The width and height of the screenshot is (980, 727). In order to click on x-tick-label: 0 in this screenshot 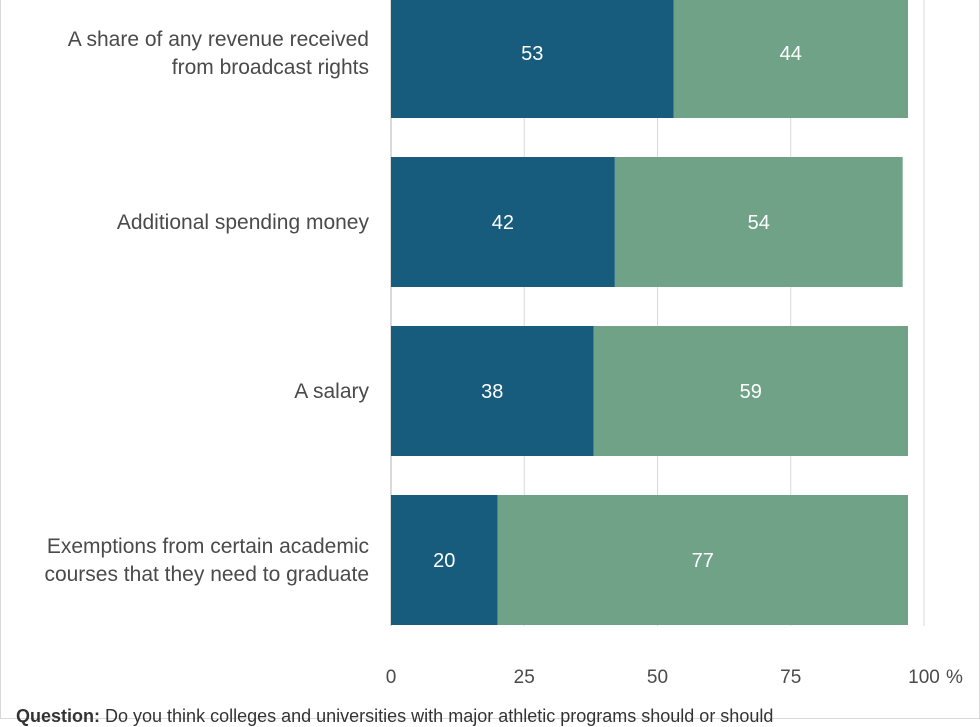, I will do `click(391, 677)`.